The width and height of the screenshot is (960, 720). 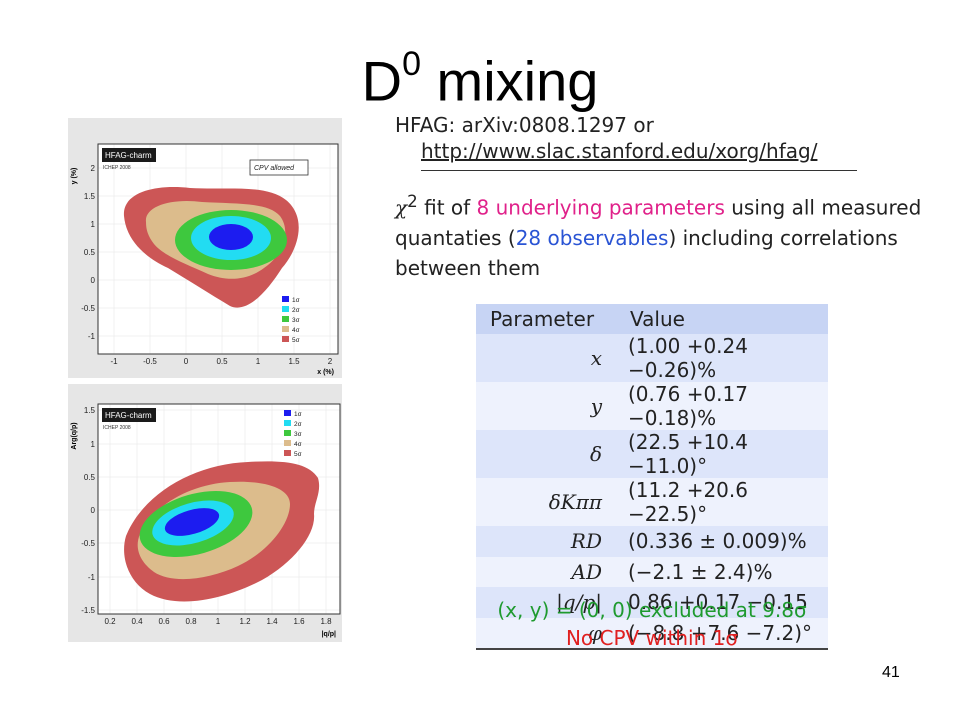 I want to click on table-row: δ (22.5 +10.4 −11.0)°, so click(x=652, y=454).